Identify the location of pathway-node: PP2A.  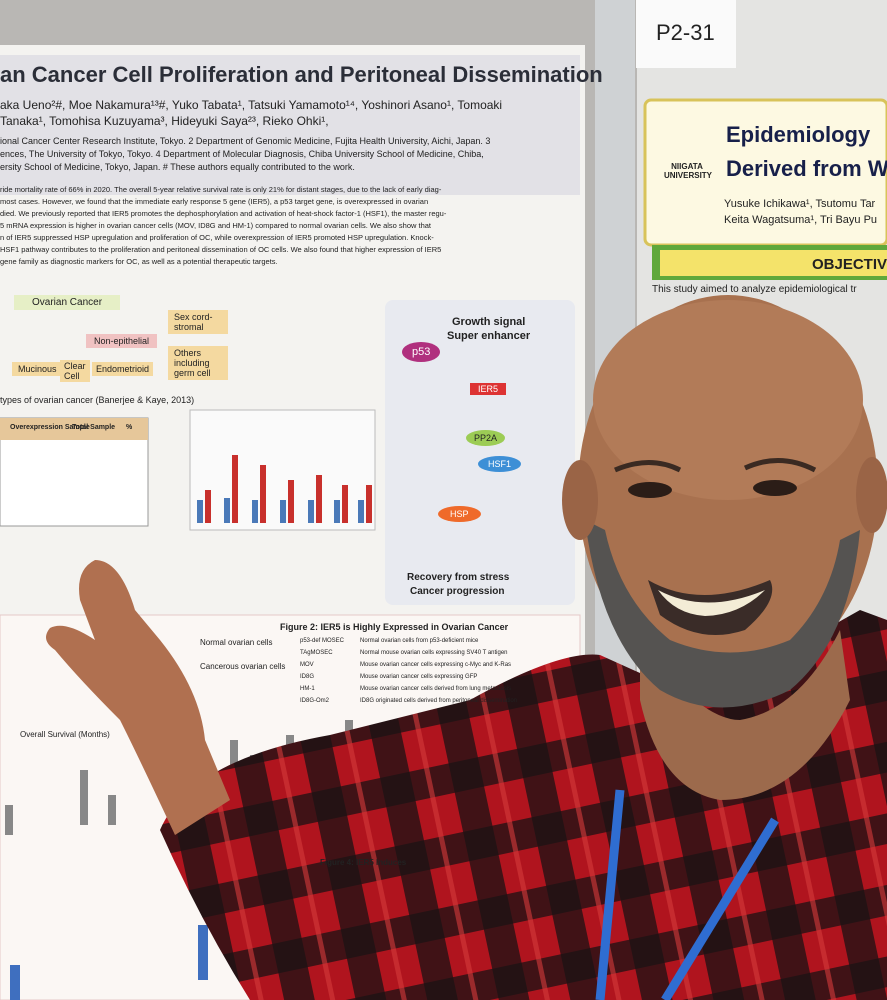
(486, 438).